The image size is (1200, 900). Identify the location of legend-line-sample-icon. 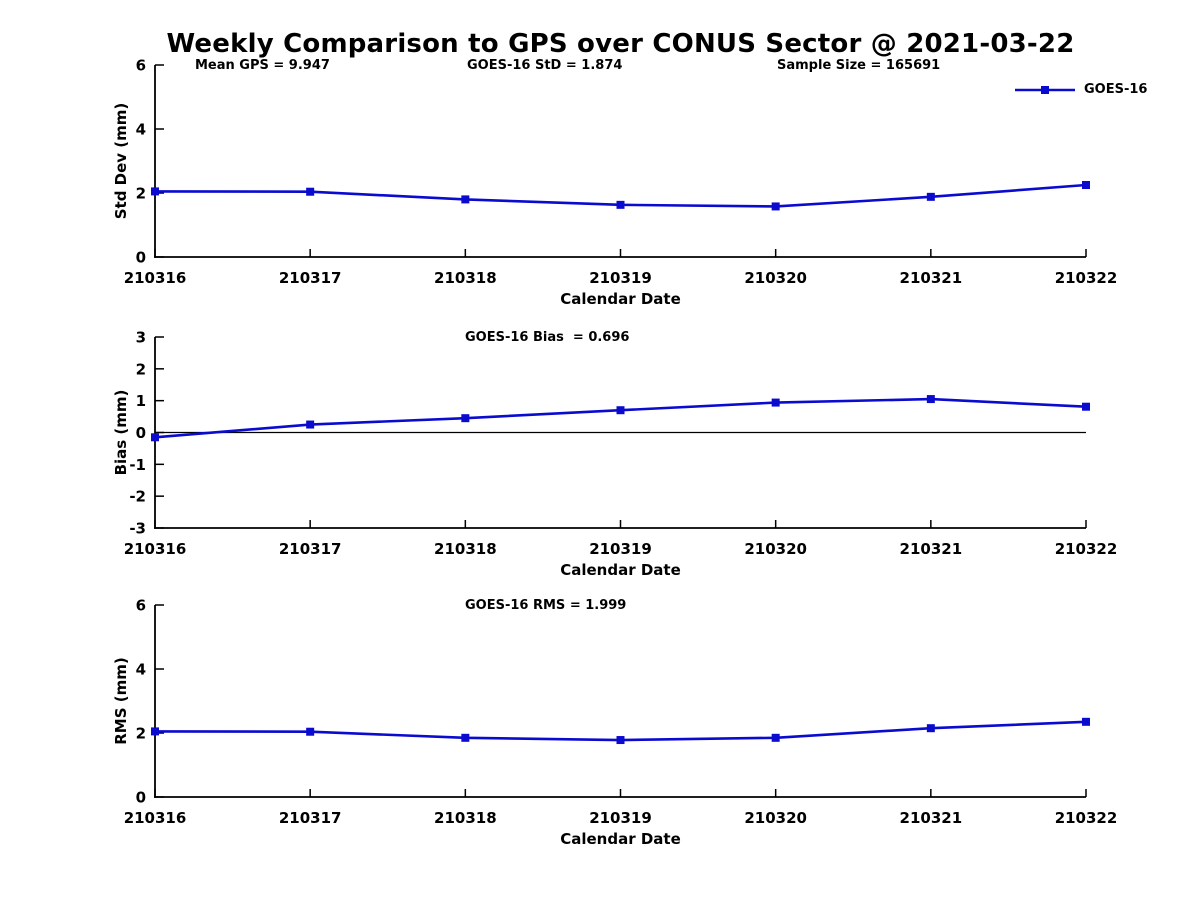
(1045, 89).